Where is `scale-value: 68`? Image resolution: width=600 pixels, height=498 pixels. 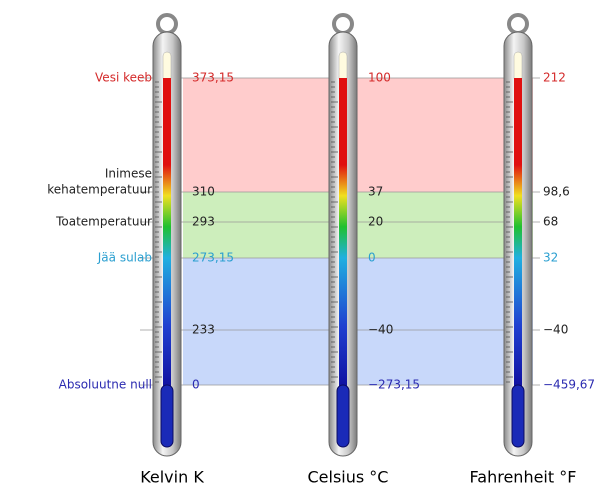
scale-value: 68 is located at coordinates (550, 222).